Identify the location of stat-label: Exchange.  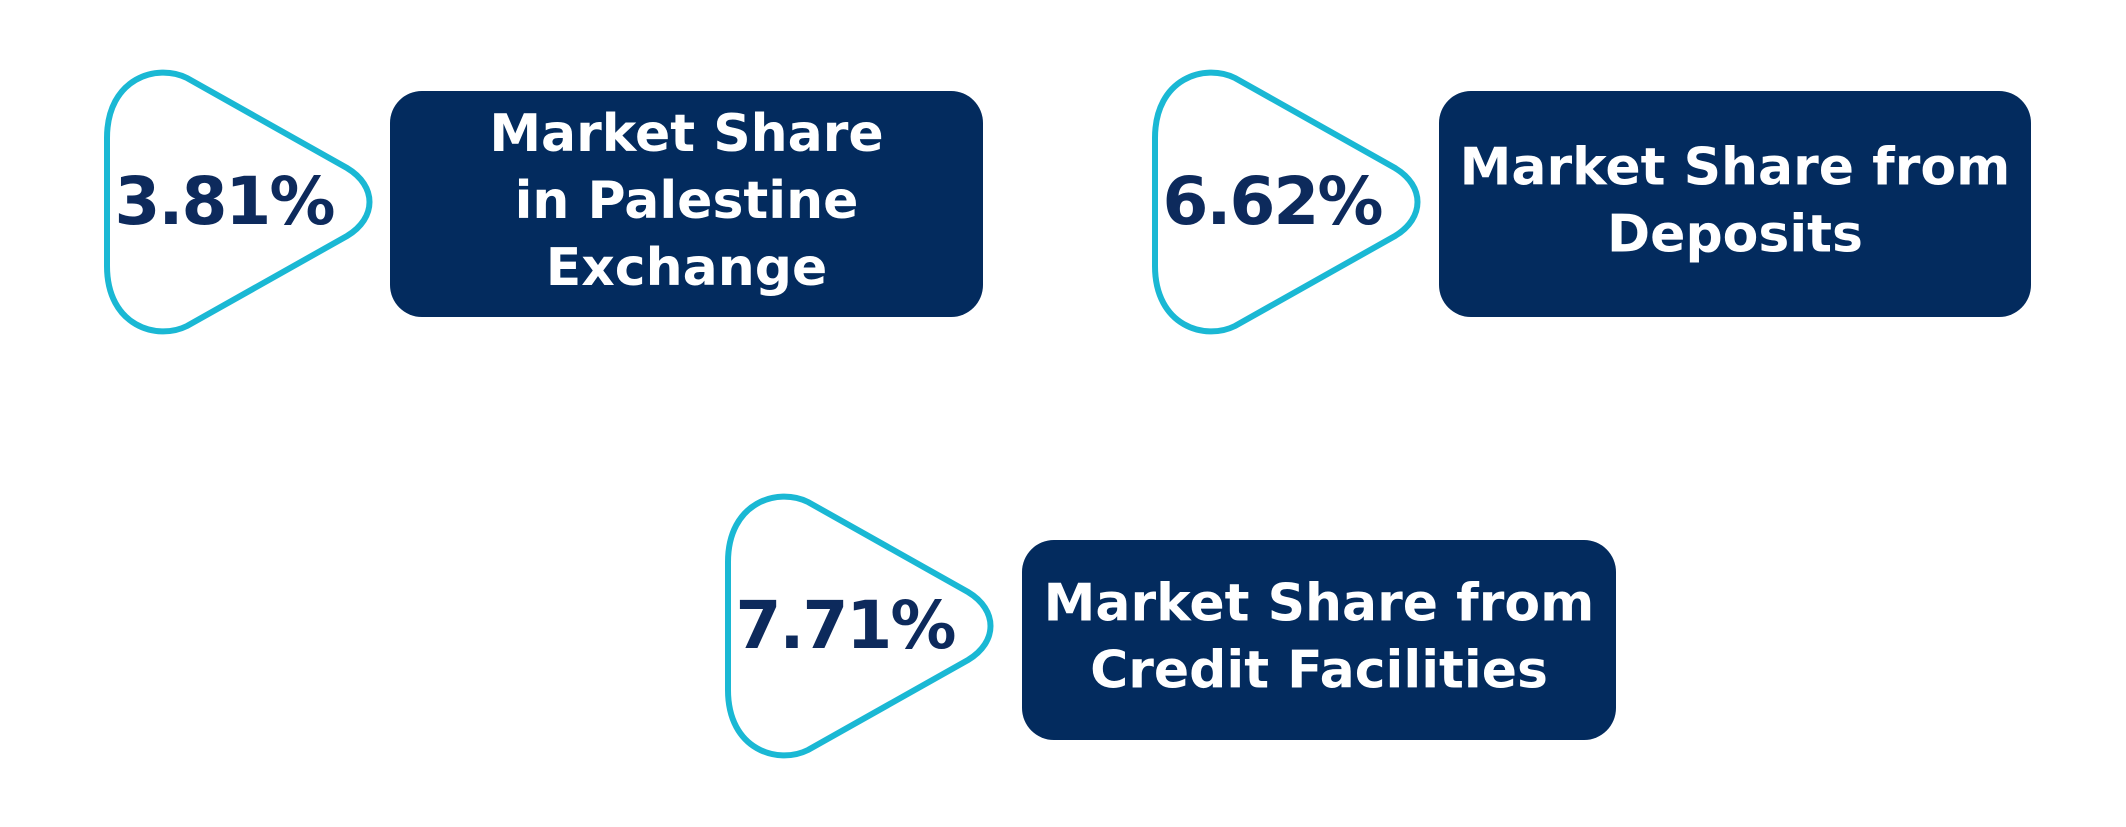
(687, 268).